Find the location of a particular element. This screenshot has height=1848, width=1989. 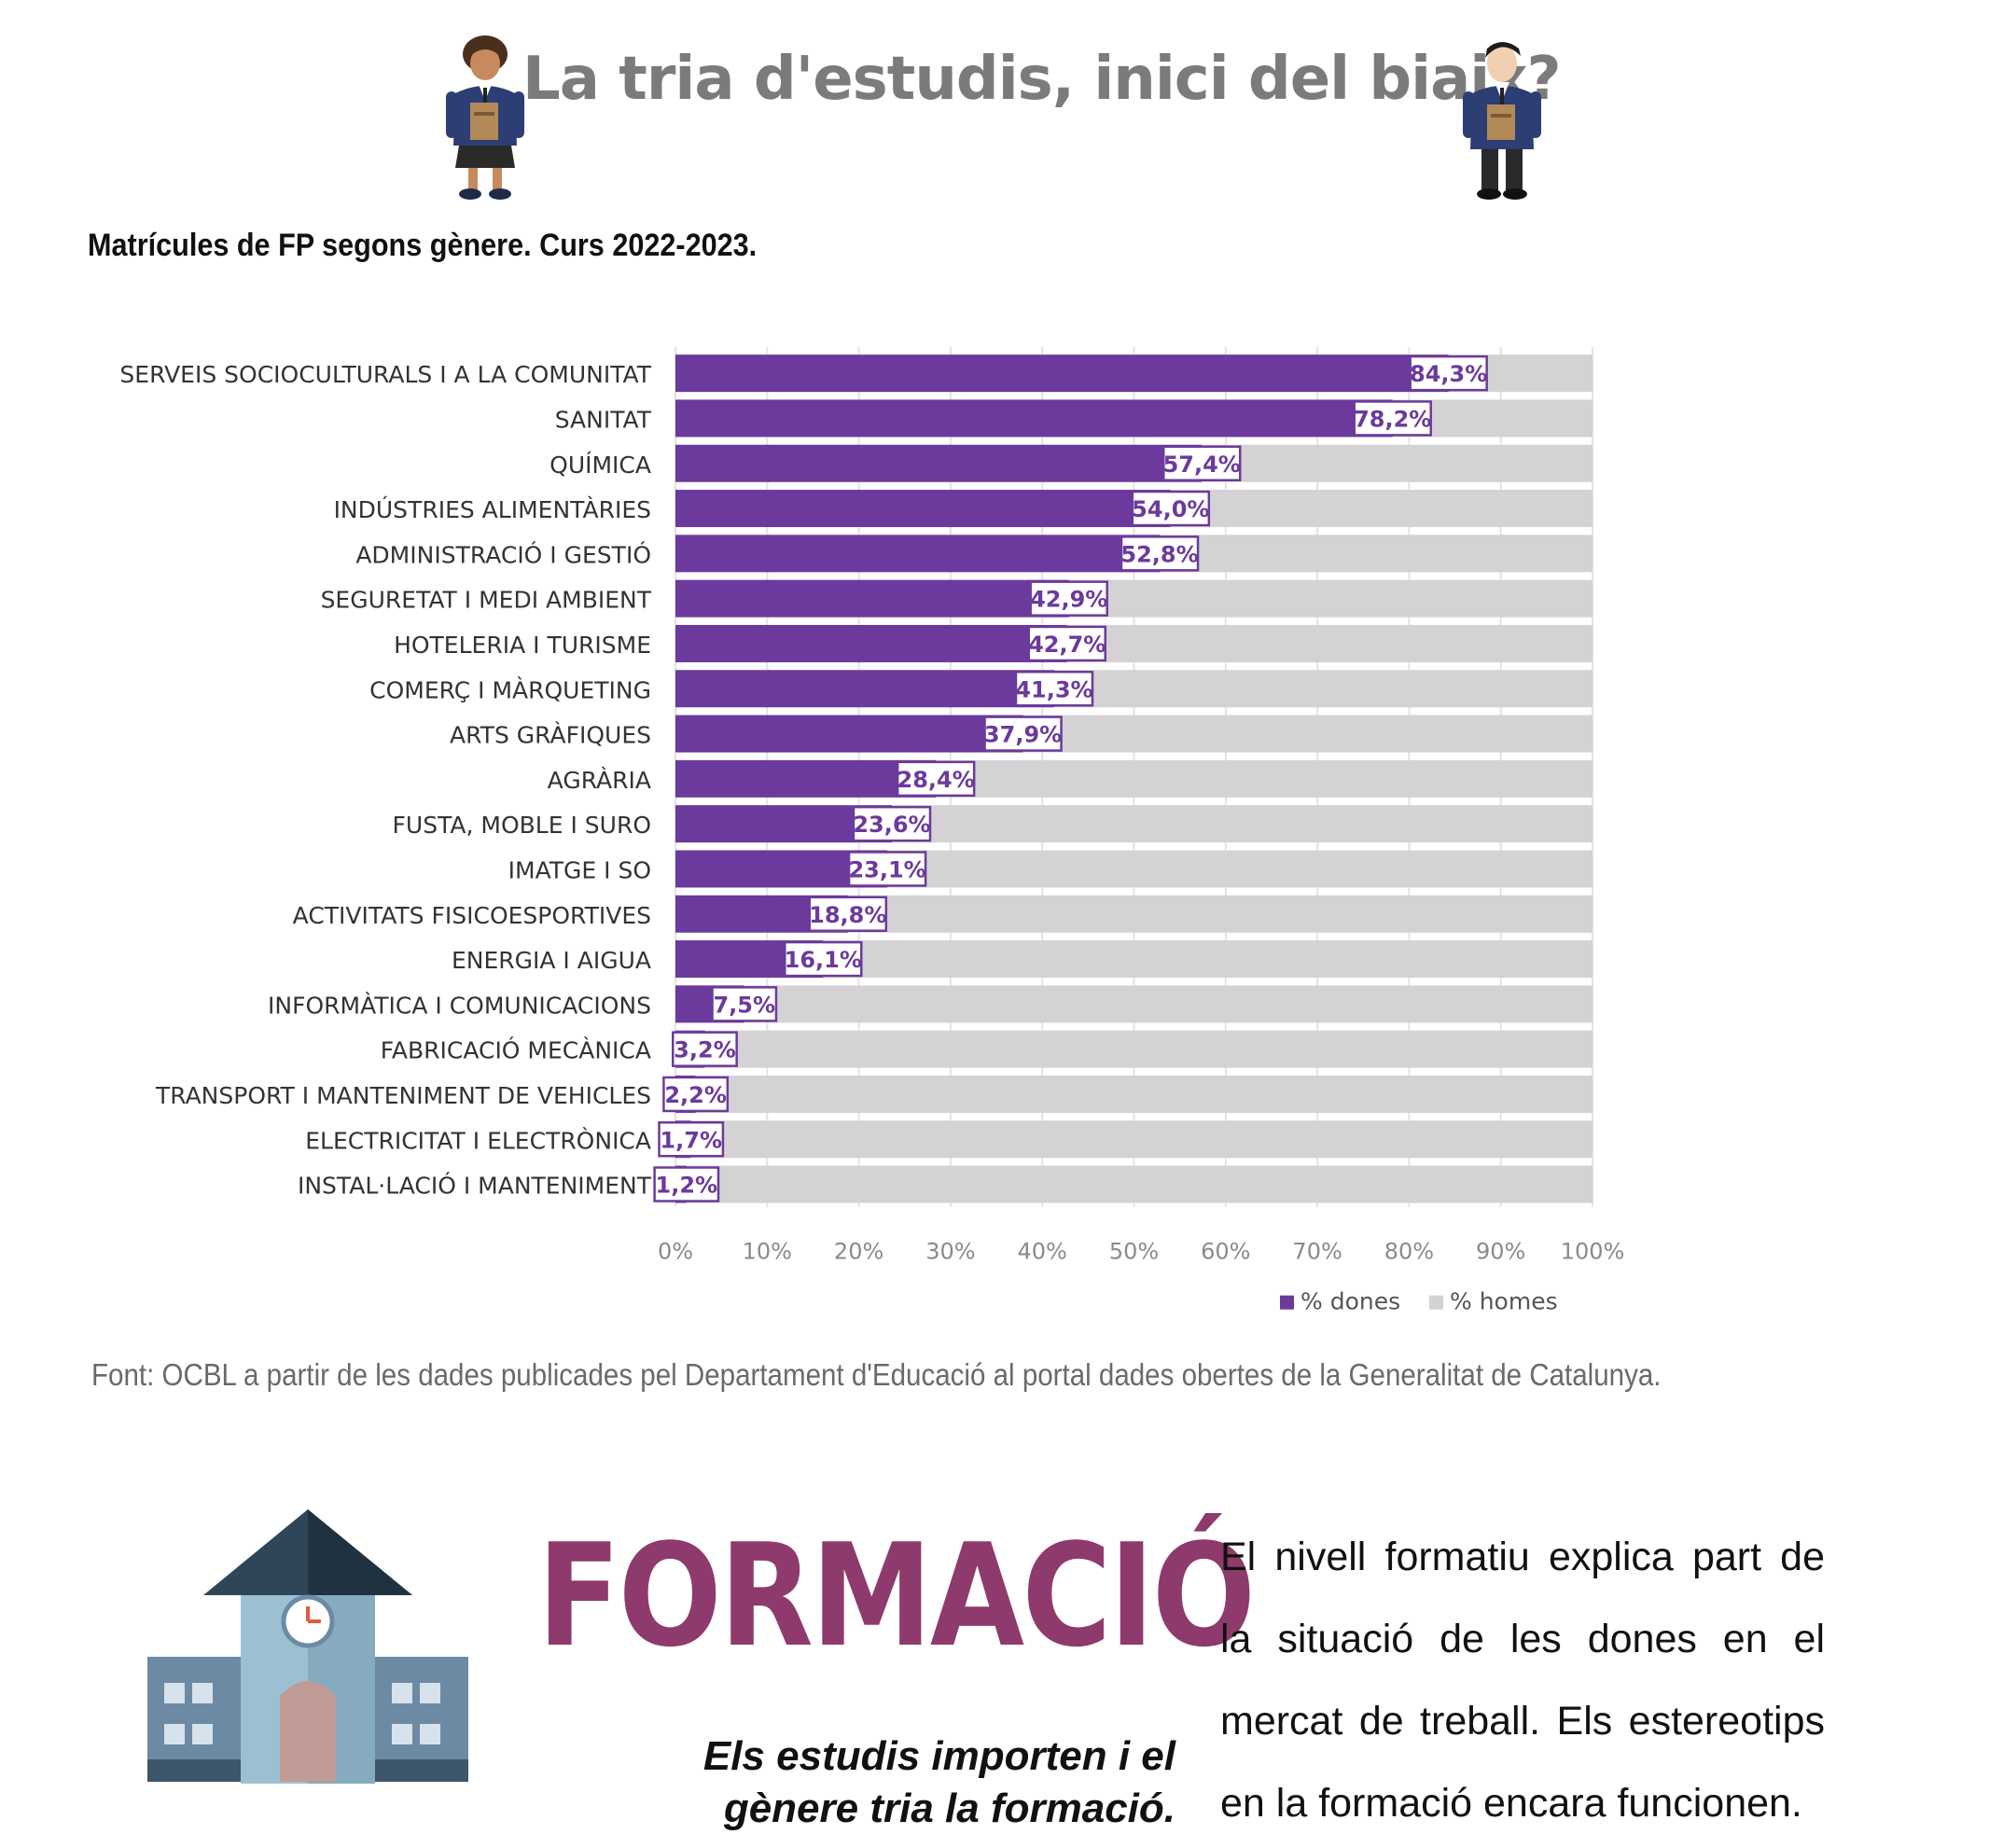

data-label: 18,8% is located at coordinates (847, 915).